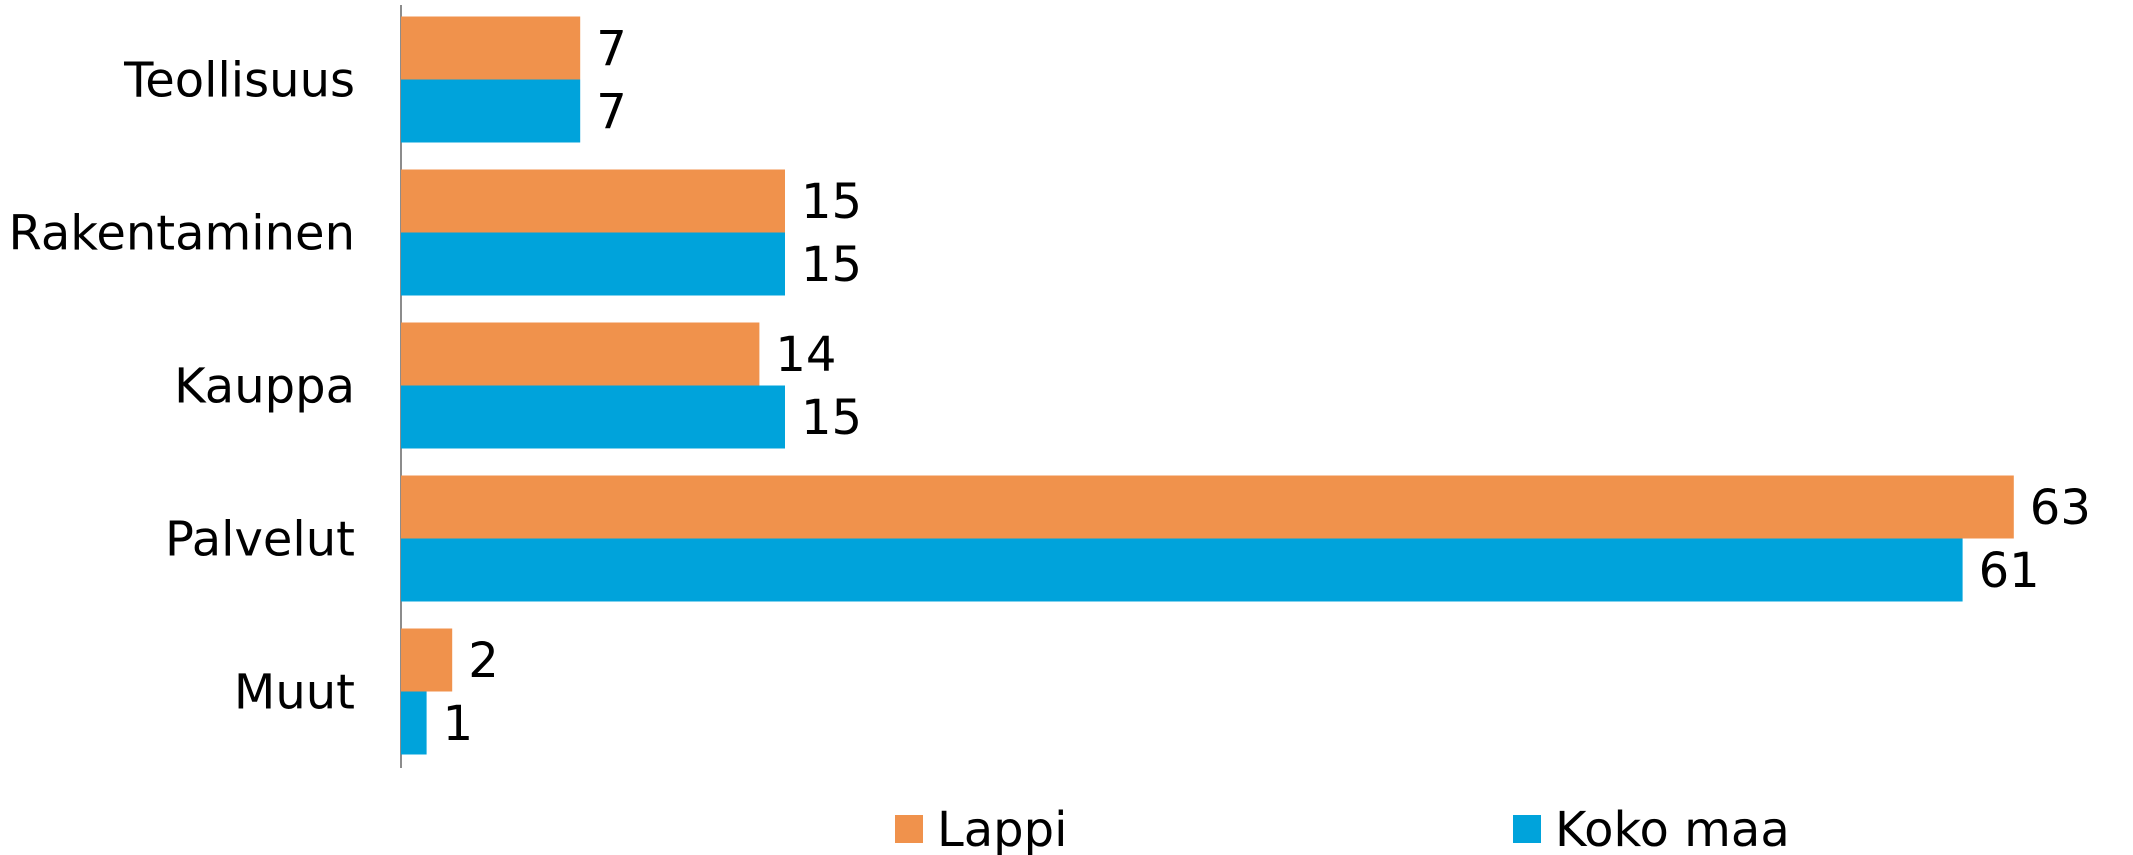 Image resolution: width=2133 pixels, height=855 pixels. Describe the element at coordinates (593, 201) in the screenshot. I see `bar-lappi-rakentaminen` at that location.